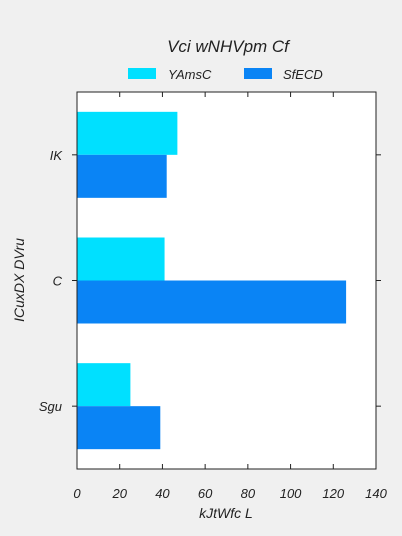 The height and width of the screenshot is (536, 402). I want to click on y-tick-label: IK, so click(57, 155).